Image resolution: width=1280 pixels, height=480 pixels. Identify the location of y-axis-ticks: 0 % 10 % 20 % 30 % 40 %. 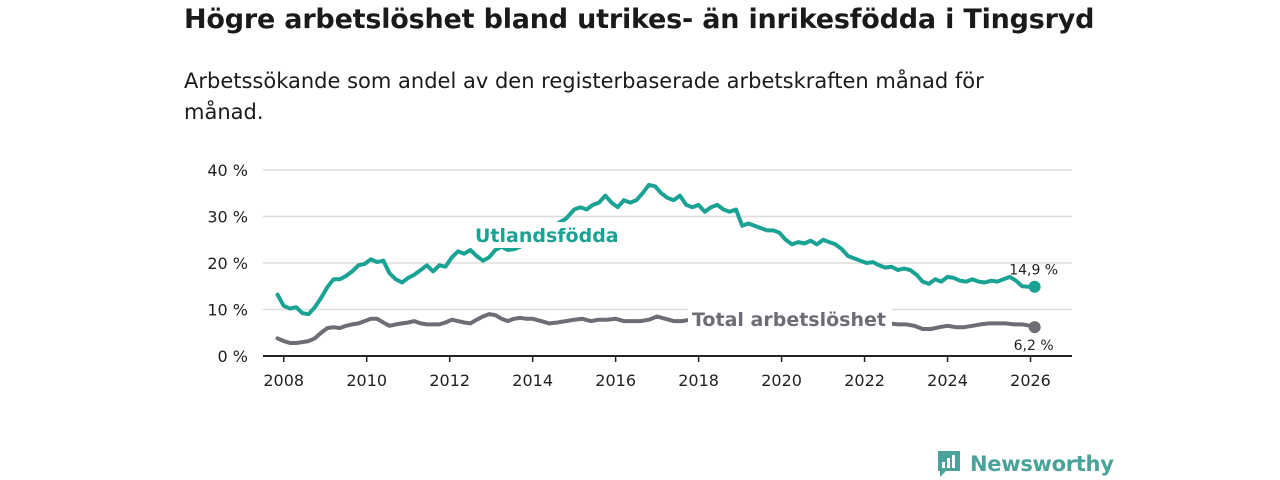
(227, 263).